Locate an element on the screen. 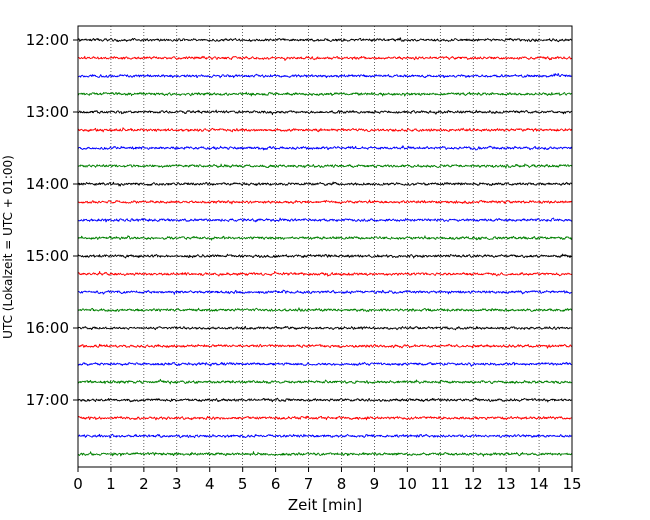  y-tick-label: 13:00 is located at coordinates (47, 112).